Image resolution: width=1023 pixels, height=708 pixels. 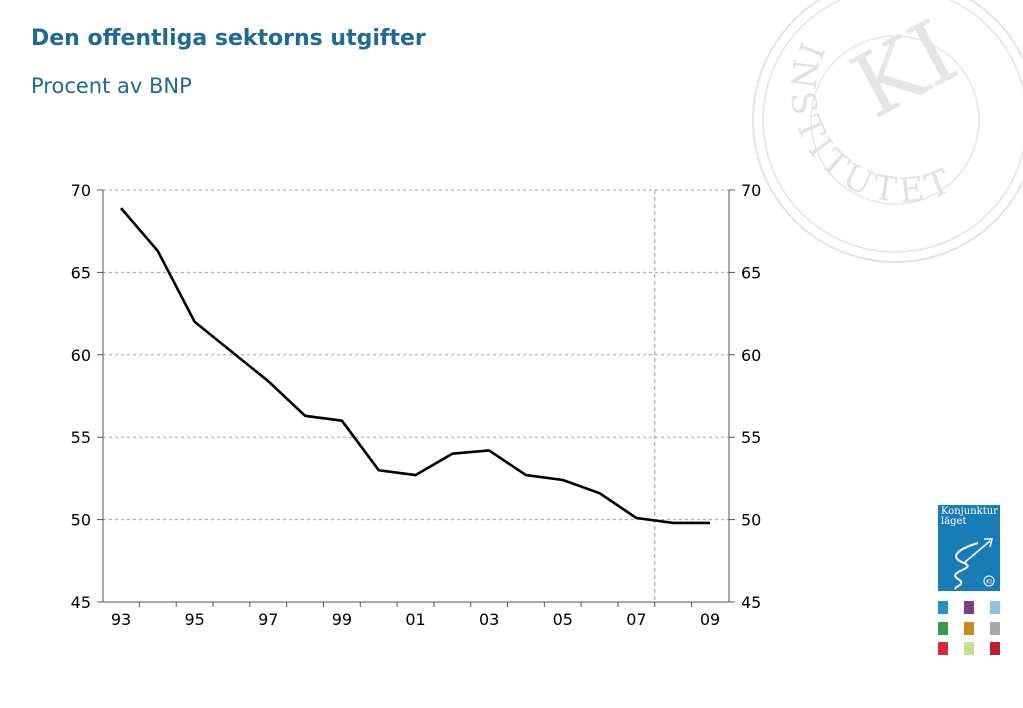 I want to click on report-cover-badge: KI, so click(x=989, y=582).